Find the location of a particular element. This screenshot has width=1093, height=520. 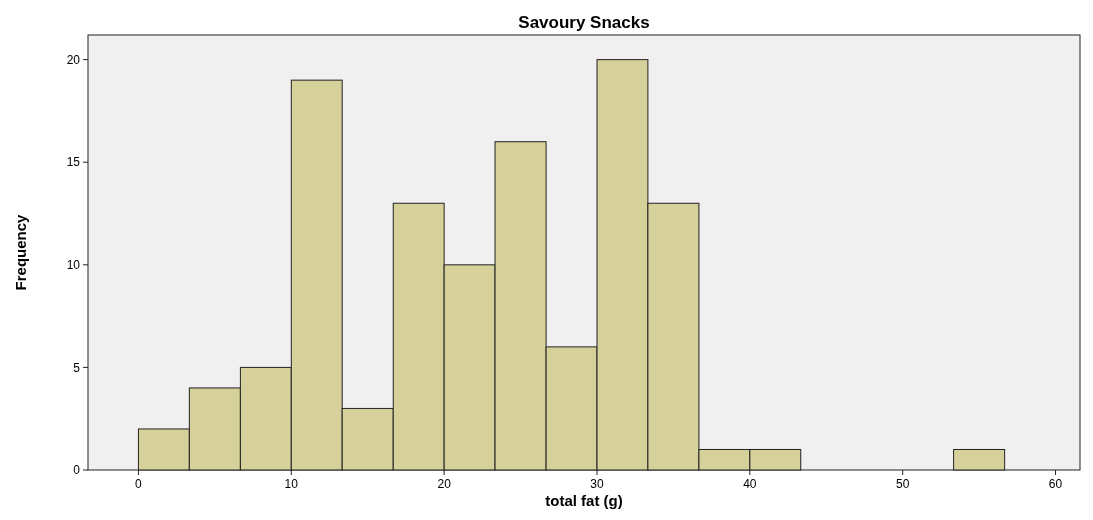

y-tick-label: 5 is located at coordinates (77, 367).